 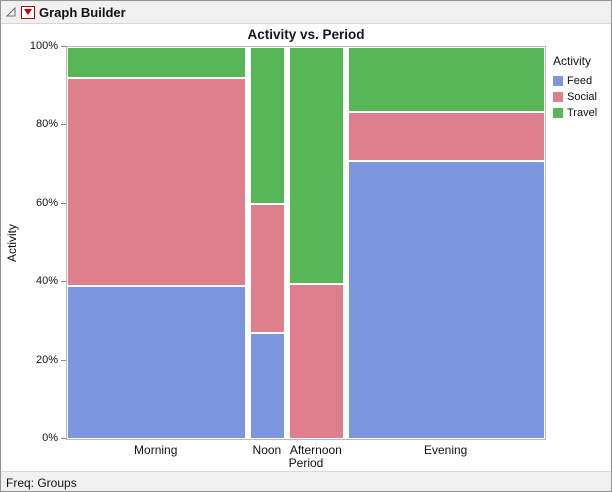 I want to click on x-category-label-evening: Evening, so click(x=445, y=450).